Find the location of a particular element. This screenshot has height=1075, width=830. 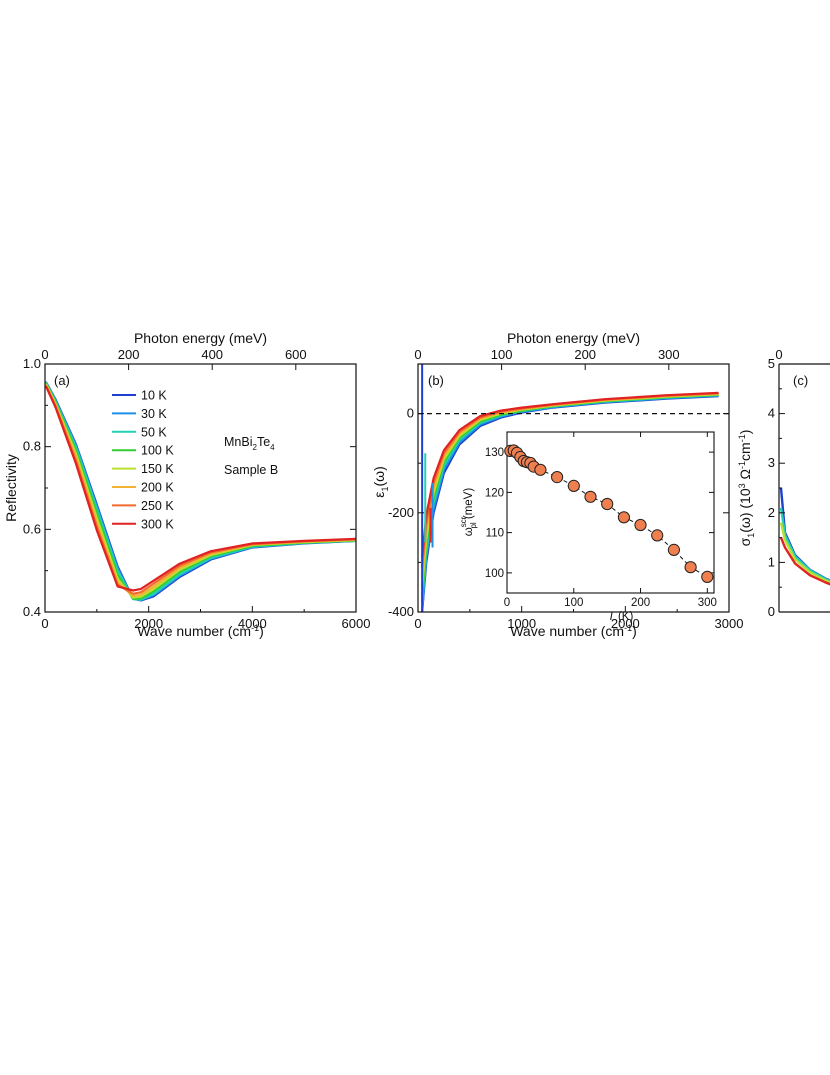

y-tick-label-a: 0.4 is located at coordinates (32, 611).